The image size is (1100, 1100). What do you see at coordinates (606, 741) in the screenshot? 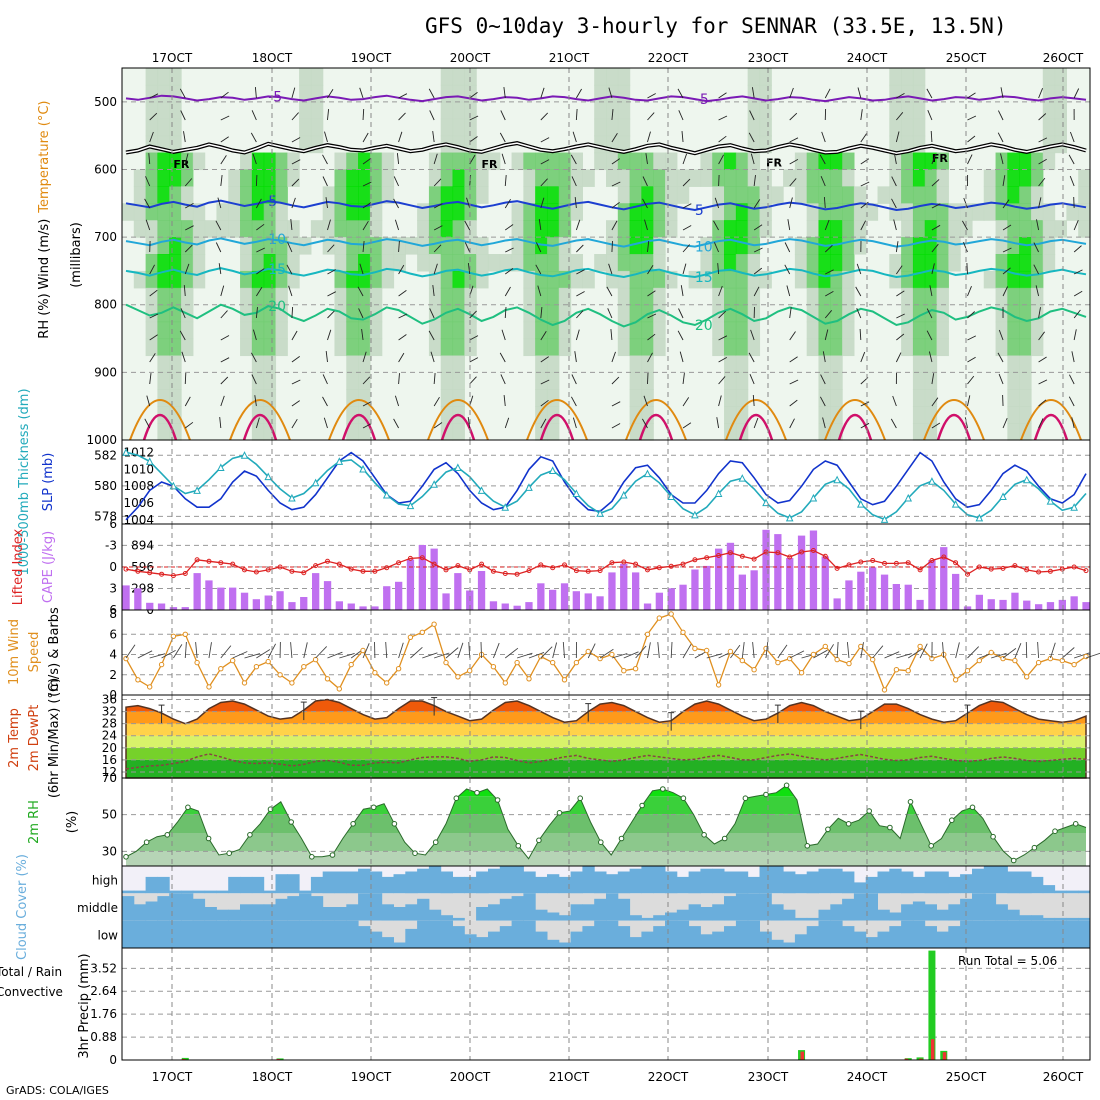
I see `temp-band` at bounding box center [606, 741].